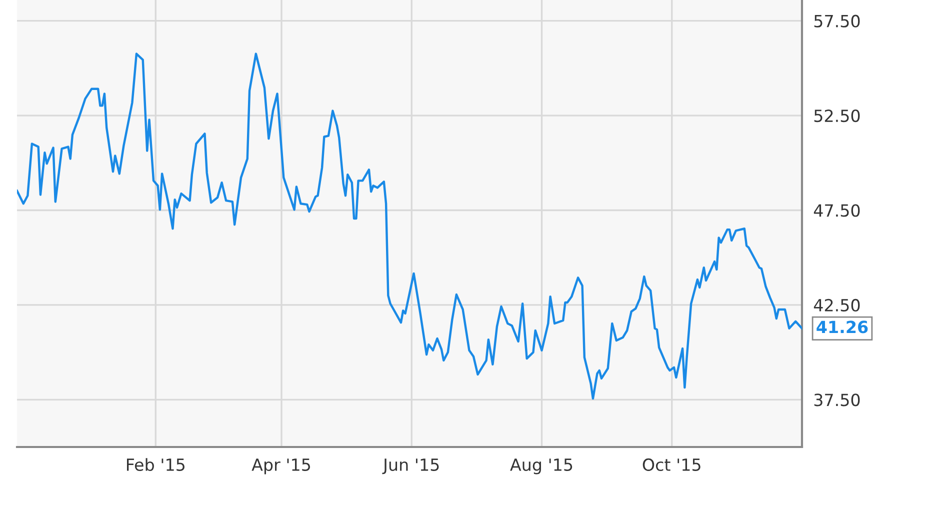 This screenshot has width=931, height=506. Describe the element at coordinates (837, 305) in the screenshot. I see `y-tick-label: 42.50` at that location.